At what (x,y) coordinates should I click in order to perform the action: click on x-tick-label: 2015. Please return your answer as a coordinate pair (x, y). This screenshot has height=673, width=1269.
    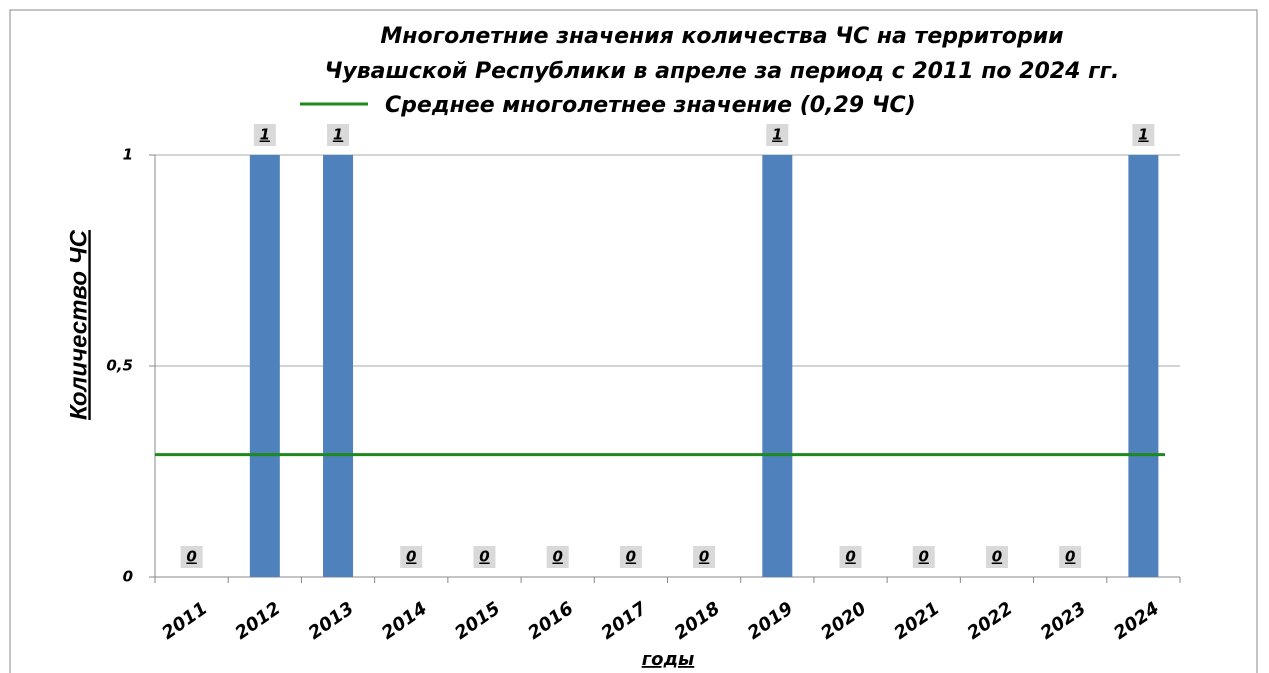
    Looking at the image, I should click on (477, 621).